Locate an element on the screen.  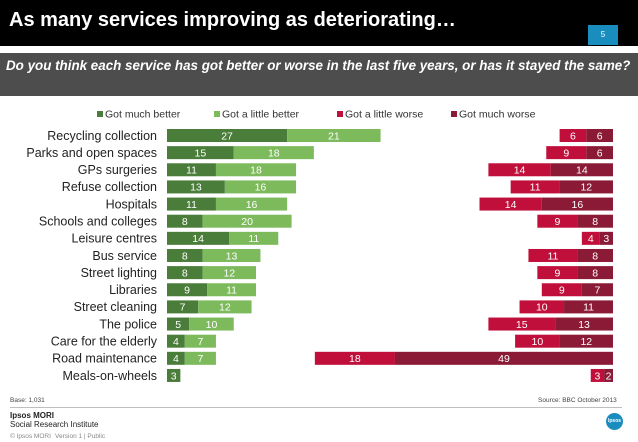
source-note: Source: BBC October 2013 is located at coordinates (577, 400).